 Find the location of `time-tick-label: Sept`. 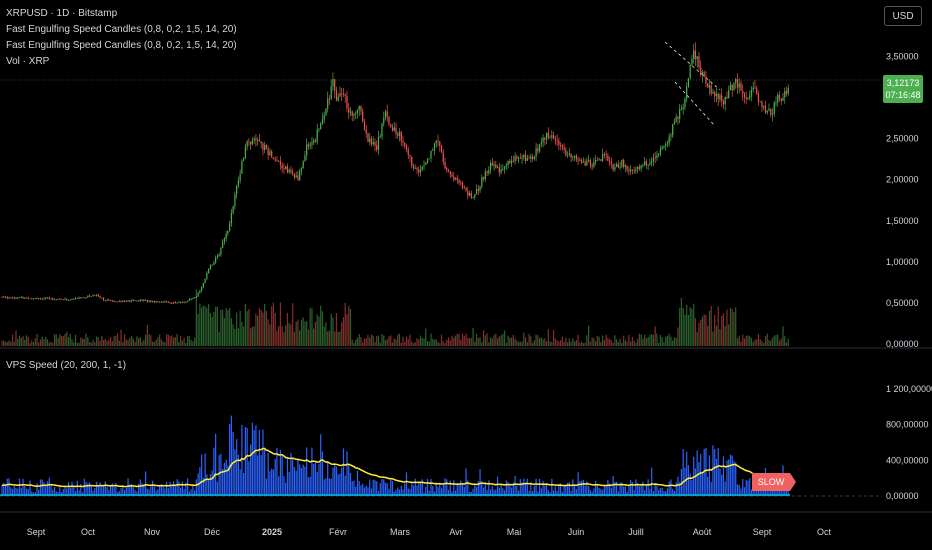

time-tick-label: Sept is located at coordinates (36, 532).